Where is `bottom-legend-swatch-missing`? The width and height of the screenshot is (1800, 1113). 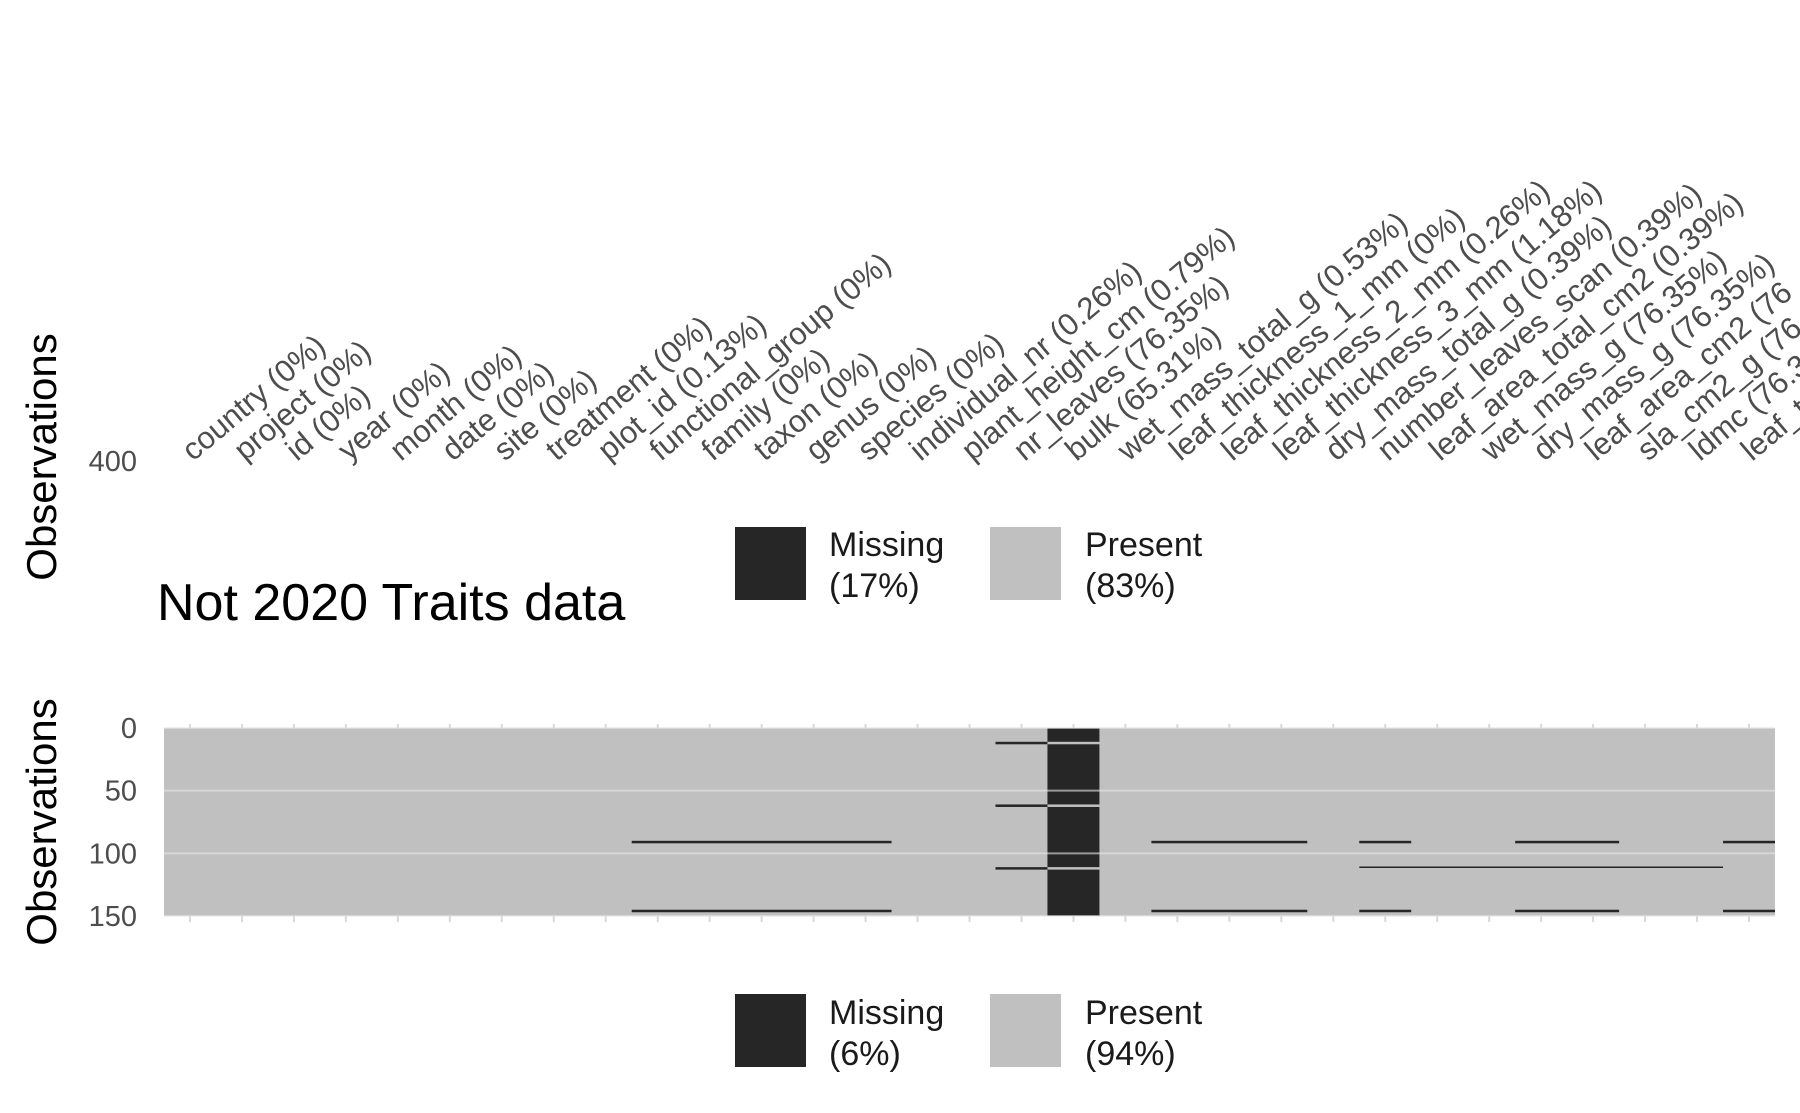
bottom-legend-swatch-missing is located at coordinates (770, 1030).